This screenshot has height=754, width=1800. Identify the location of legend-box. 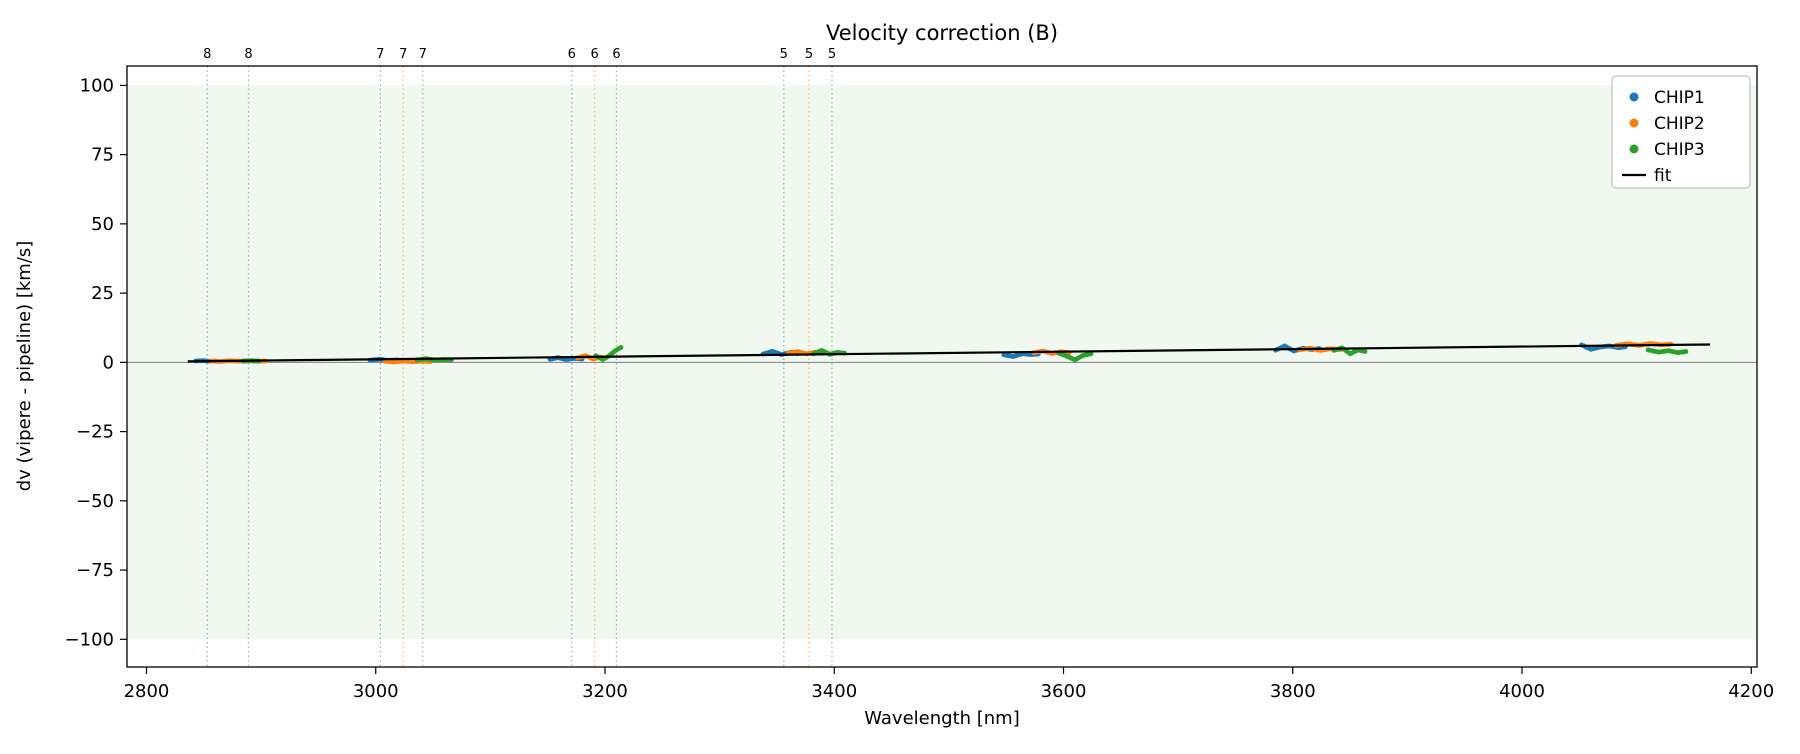
(1681, 132).